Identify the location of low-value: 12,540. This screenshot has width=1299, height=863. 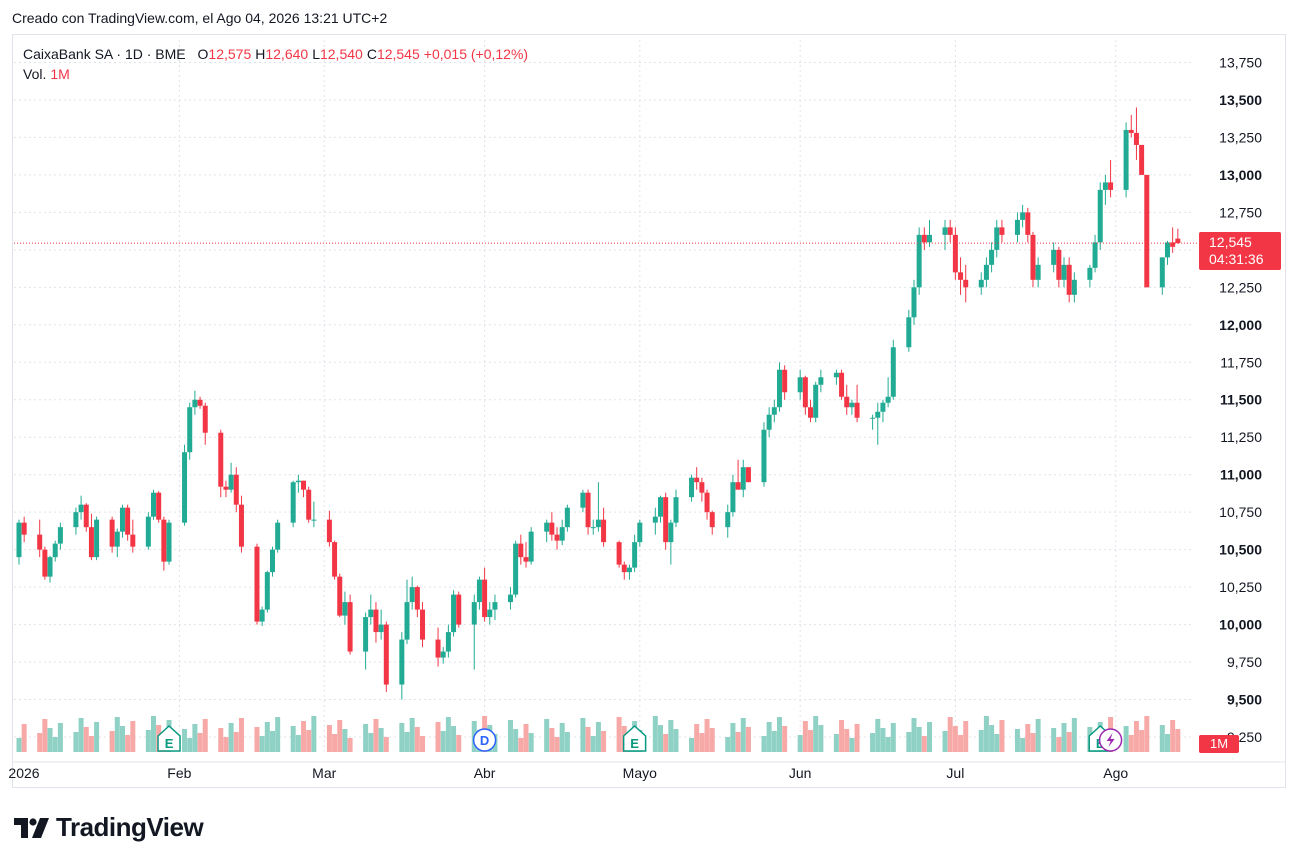
(341, 54).